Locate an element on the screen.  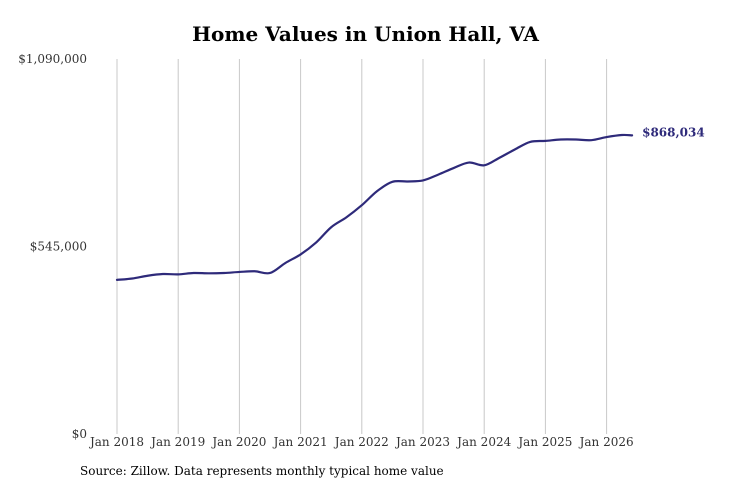
x-tick-label: Jan 2020 is located at coordinates (238, 442).